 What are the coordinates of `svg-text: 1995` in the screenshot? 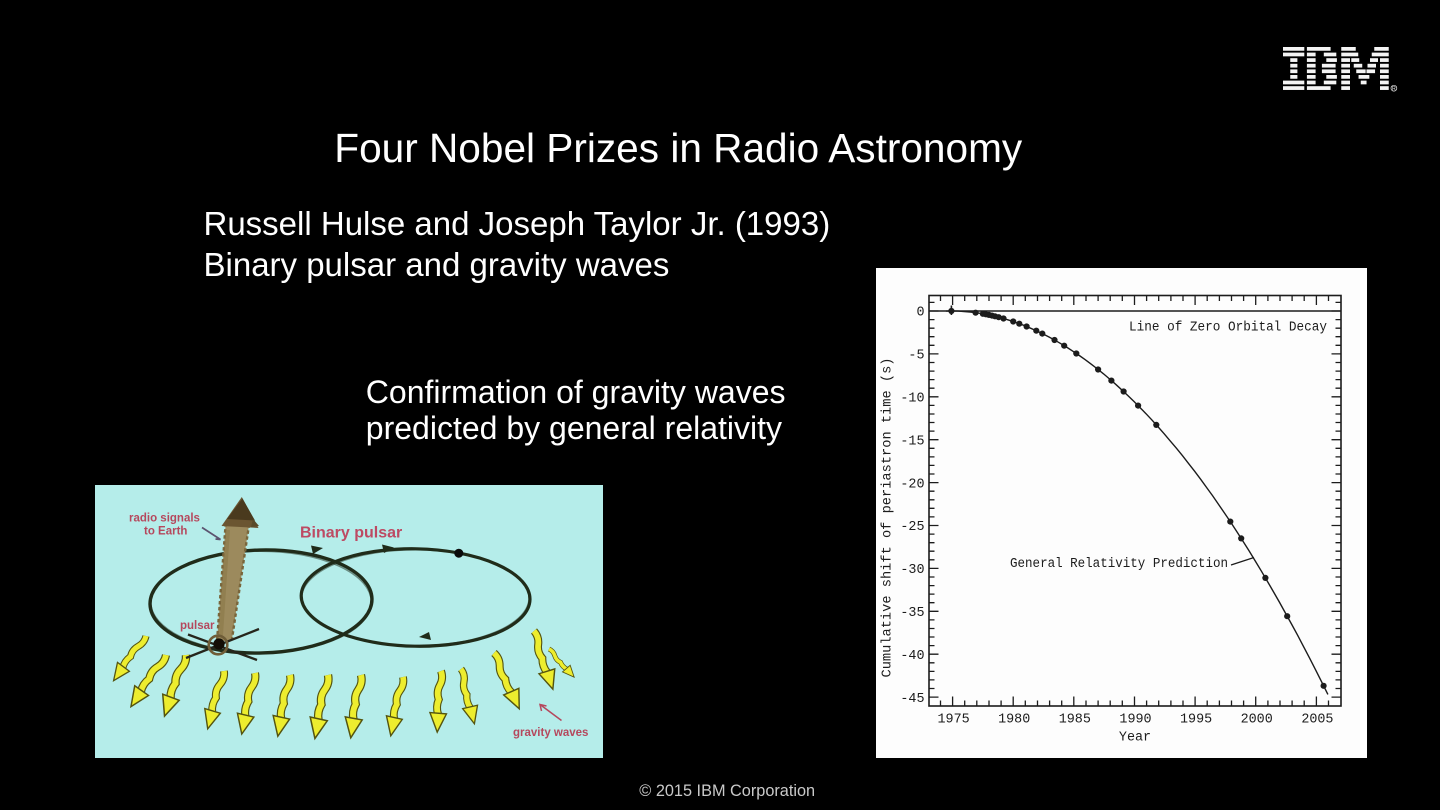 It's located at (1196, 720).